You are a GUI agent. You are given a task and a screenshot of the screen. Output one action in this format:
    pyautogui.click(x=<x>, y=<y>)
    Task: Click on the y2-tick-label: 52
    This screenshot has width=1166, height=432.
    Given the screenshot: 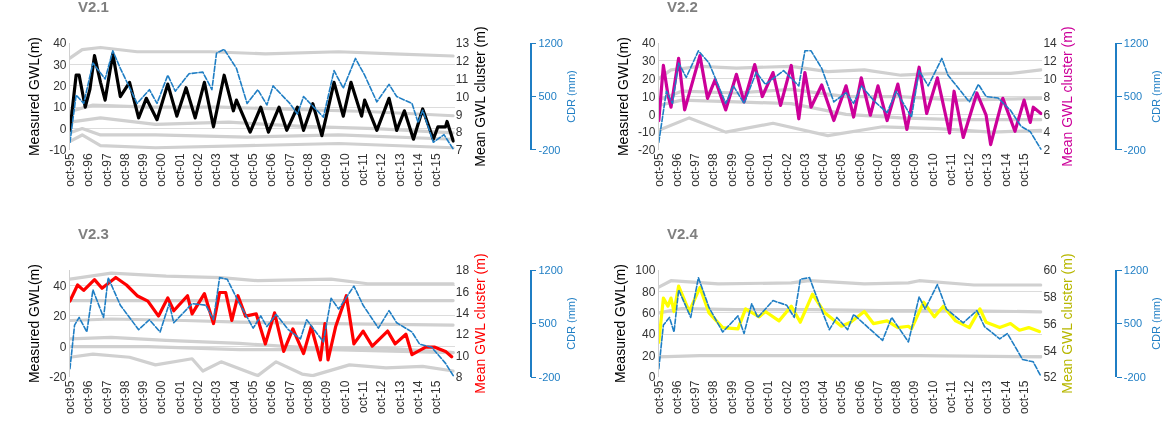 What is the action you would take?
    pyautogui.click(x=1050, y=377)
    